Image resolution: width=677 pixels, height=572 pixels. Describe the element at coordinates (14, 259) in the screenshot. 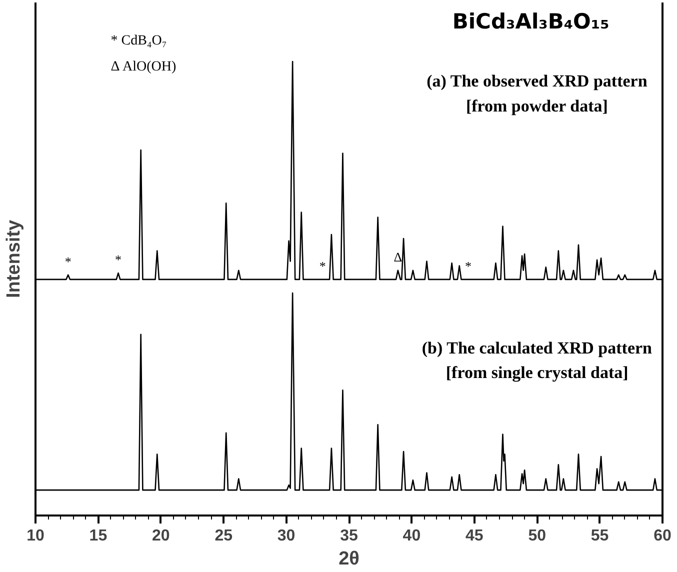

I see `y-axis-title: Intensity` at that location.